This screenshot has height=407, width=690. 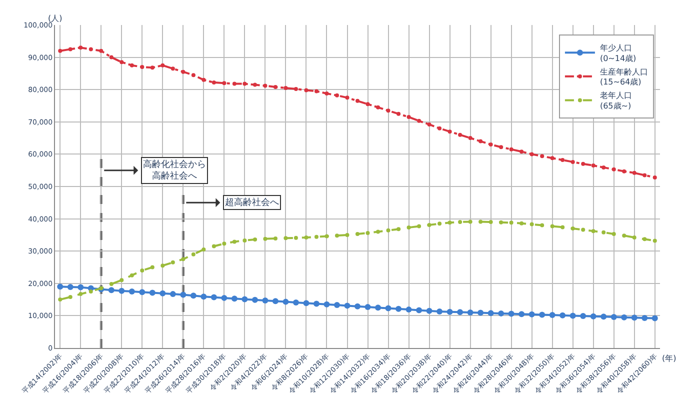 I want to click on legend-label: 生産年齢人口 (15~64歳), so click(x=624, y=77).